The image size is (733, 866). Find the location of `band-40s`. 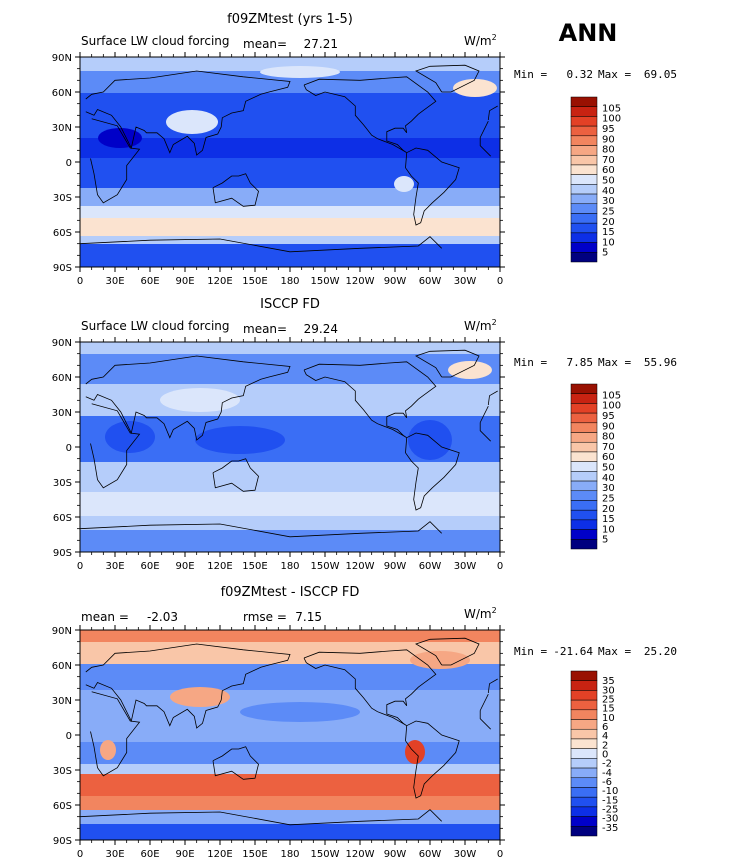

band-40s is located at coordinates (290, 769).